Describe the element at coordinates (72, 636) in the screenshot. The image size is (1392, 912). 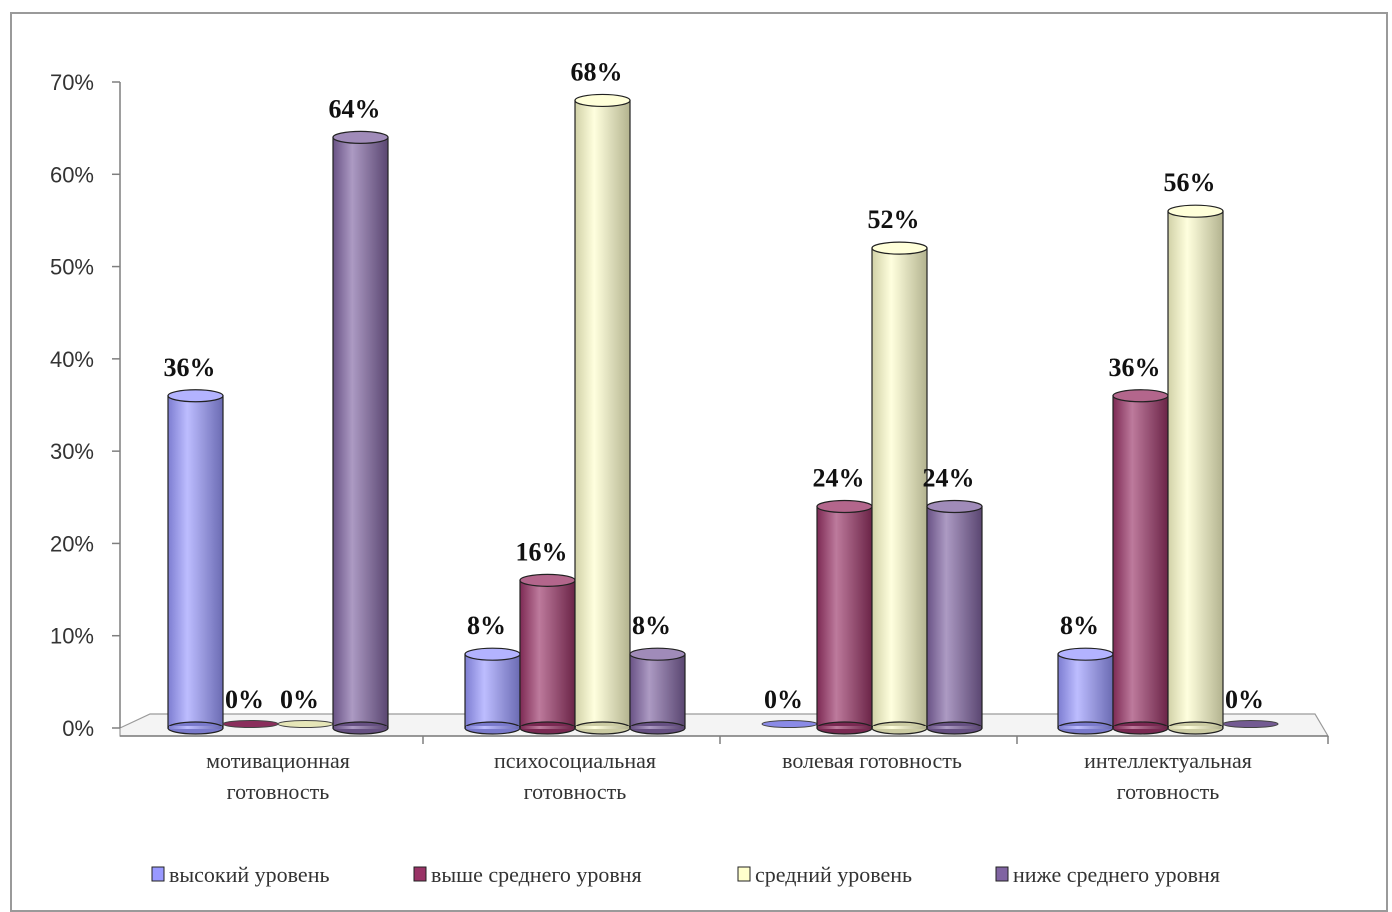
I see `y-tick-label: 10%` at that location.